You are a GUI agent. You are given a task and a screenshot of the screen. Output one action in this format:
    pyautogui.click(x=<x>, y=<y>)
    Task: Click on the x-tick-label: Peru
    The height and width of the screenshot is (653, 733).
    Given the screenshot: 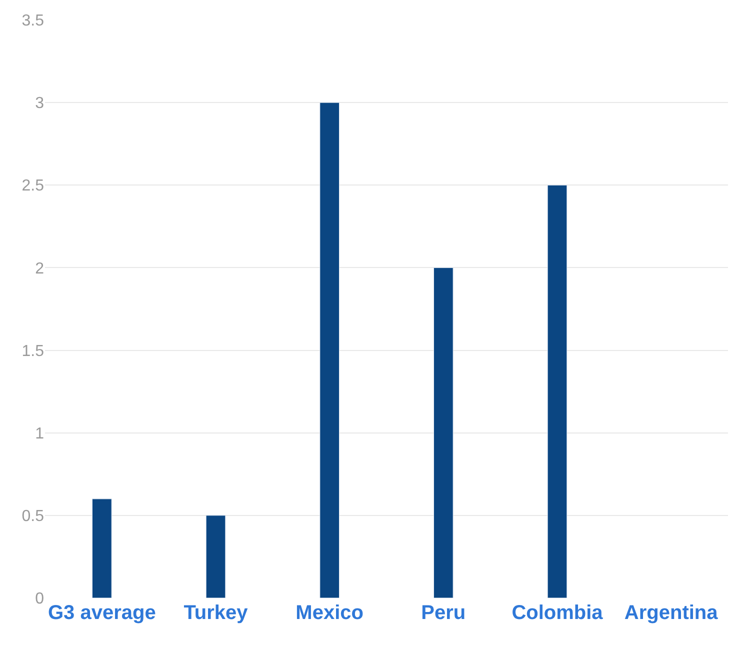 What is the action you would take?
    pyautogui.click(x=443, y=613)
    